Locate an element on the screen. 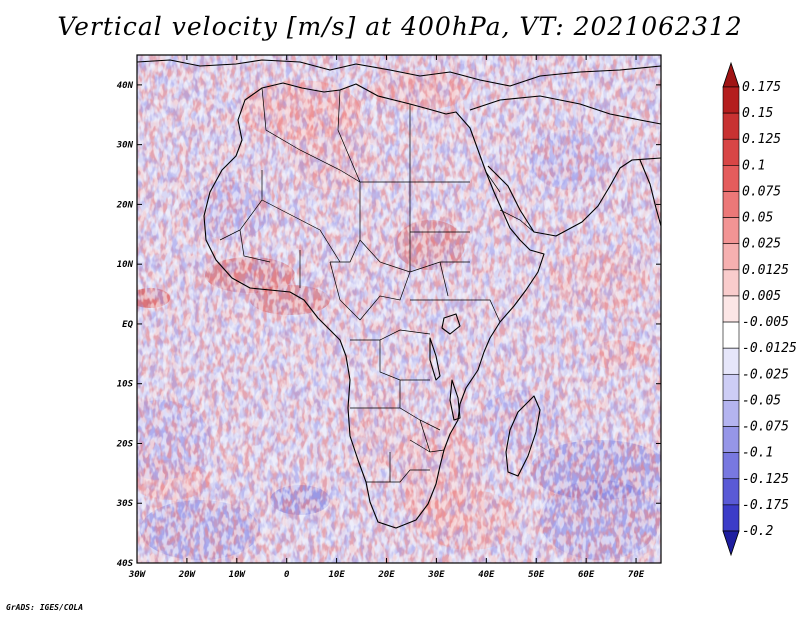 The height and width of the screenshot is (618, 800). lat-tick-label: 40S is located at coordinates (125, 564).